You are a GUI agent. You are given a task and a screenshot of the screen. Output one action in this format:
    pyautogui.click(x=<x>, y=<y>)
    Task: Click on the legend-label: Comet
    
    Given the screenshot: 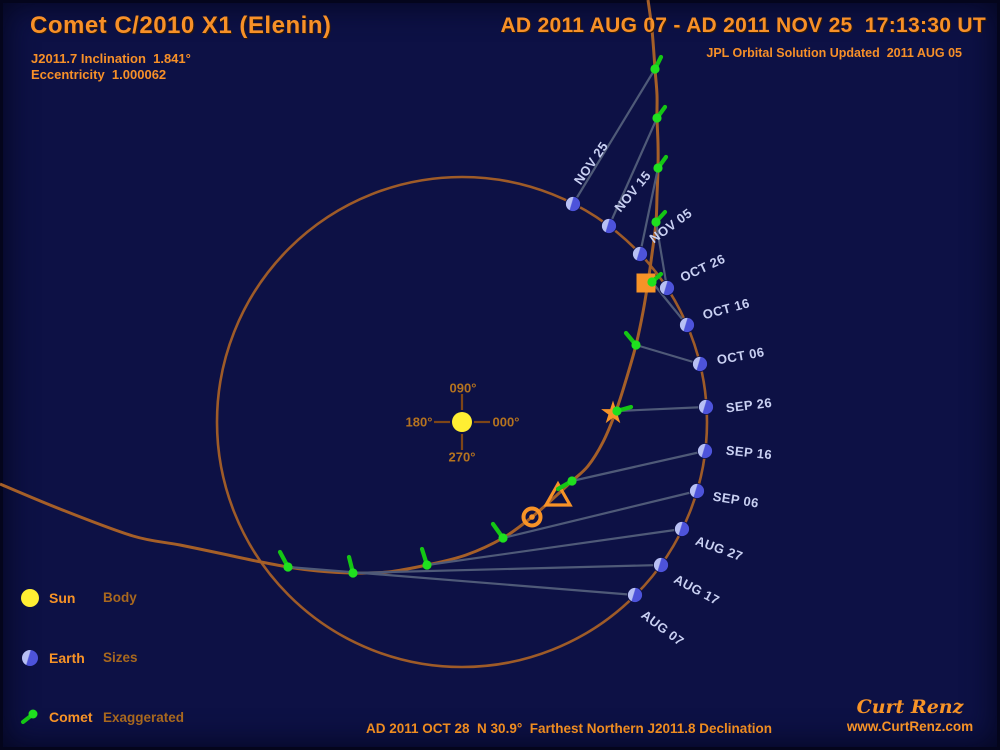 What is the action you would take?
    pyautogui.click(x=71, y=717)
    